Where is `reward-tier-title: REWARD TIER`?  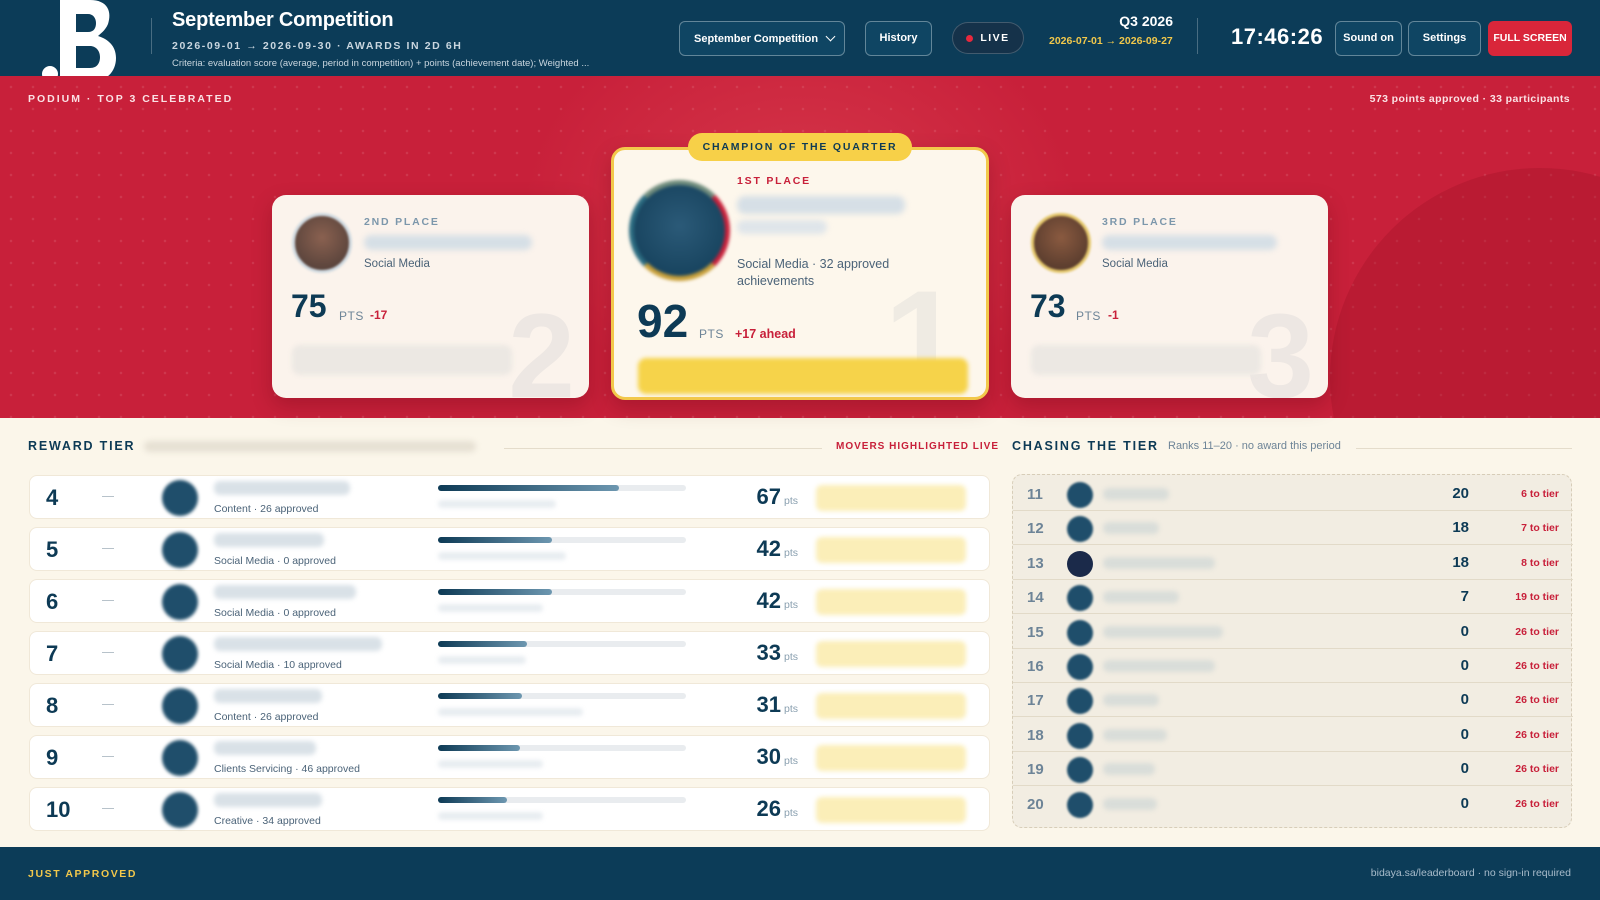
reward-tier-title: REWARD TIER is located at coordinates (82, 446).